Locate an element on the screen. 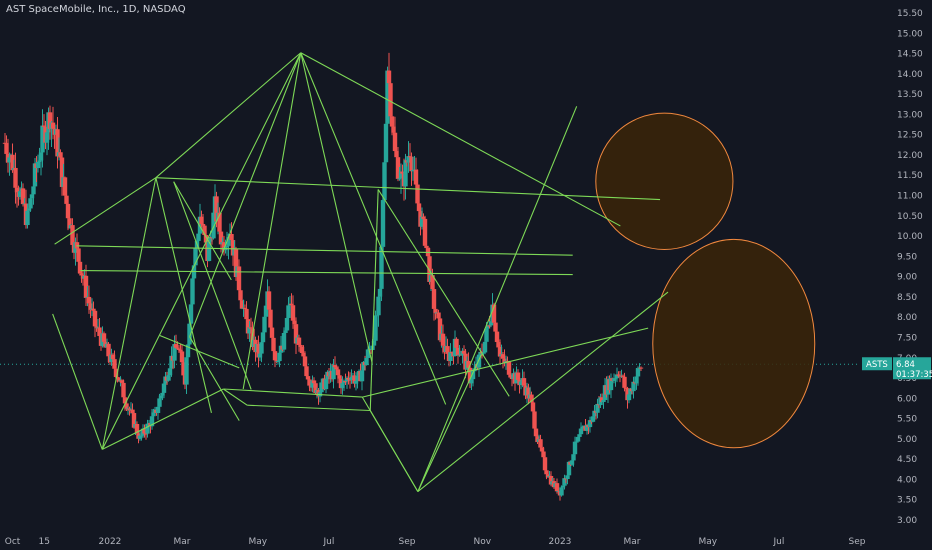 The width and height of the screenshot is (932, 550). x-tick-label: Jul is located at coordinates (779, 542).